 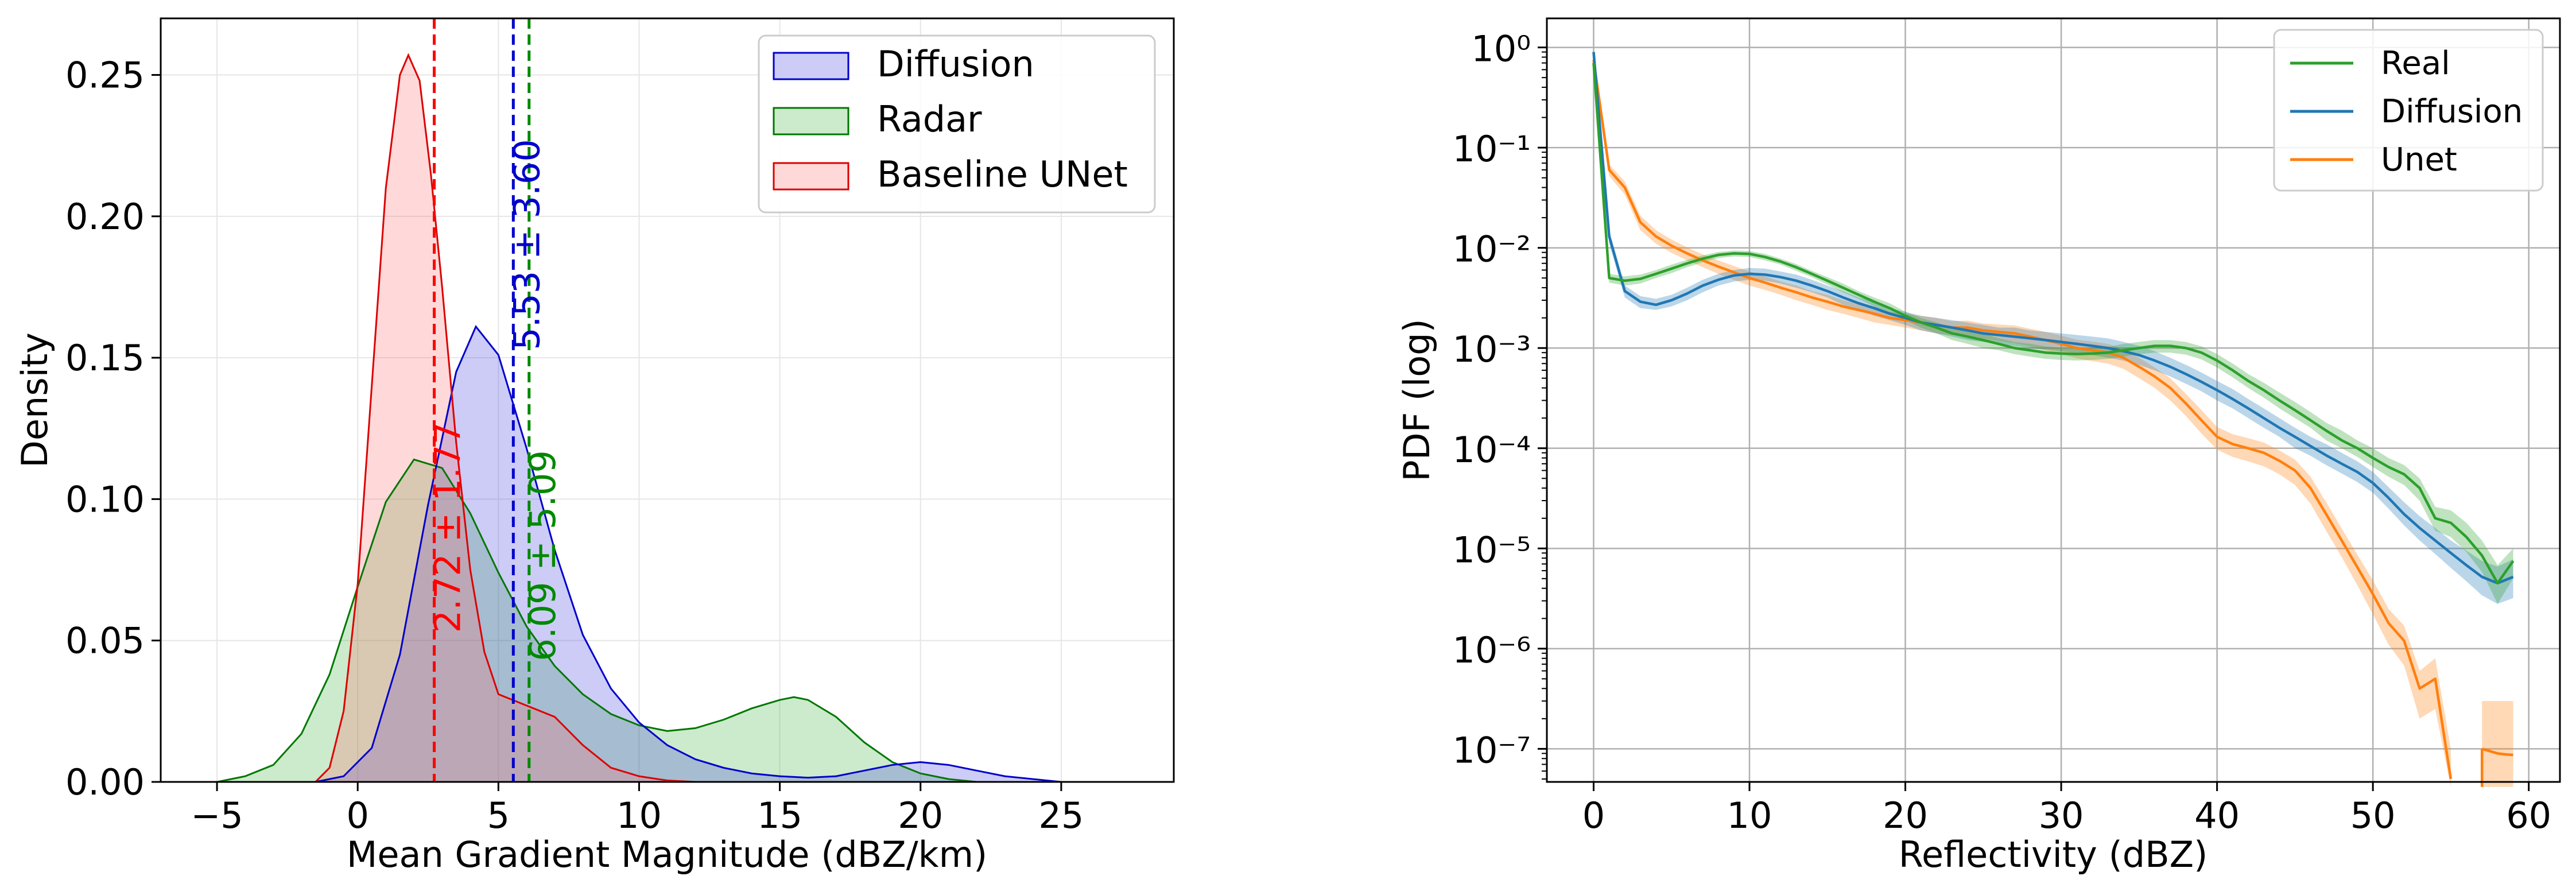 What do you see at coordinates (495, 400) in the screenshot?
I see `left-mean-annotations: 2.72 ± 1.77 5.53 ± 3.60 6.09 ± 5.09` at bounding box center [495, 400].